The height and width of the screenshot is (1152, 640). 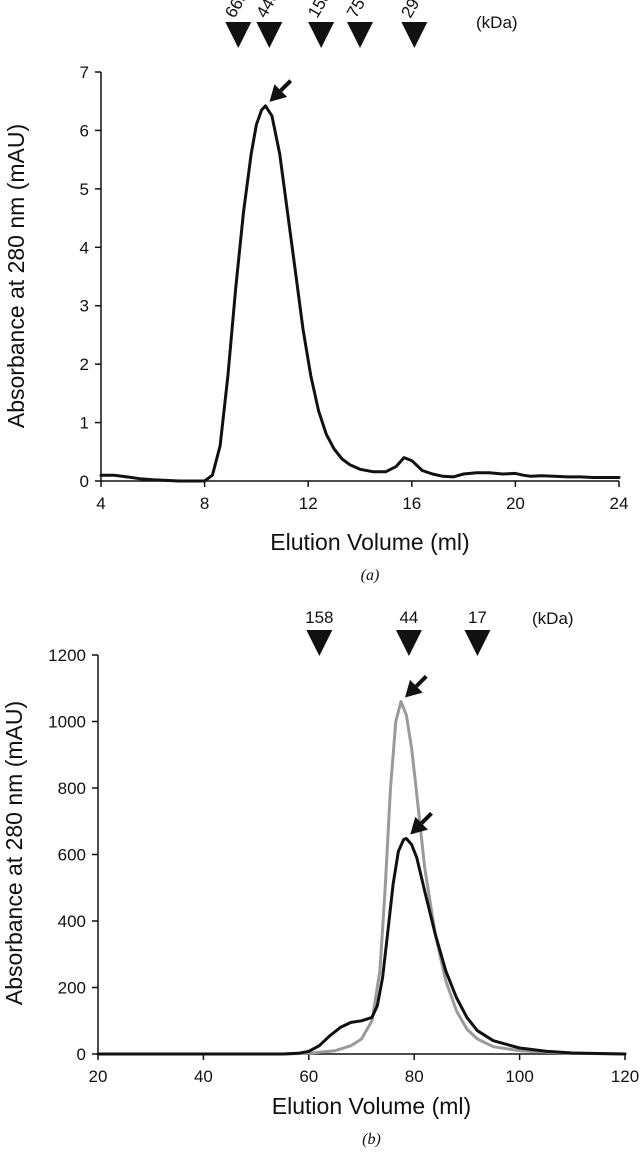 I want to click on panel-a-x-tick-label: 24, so click(x=619, y=503).